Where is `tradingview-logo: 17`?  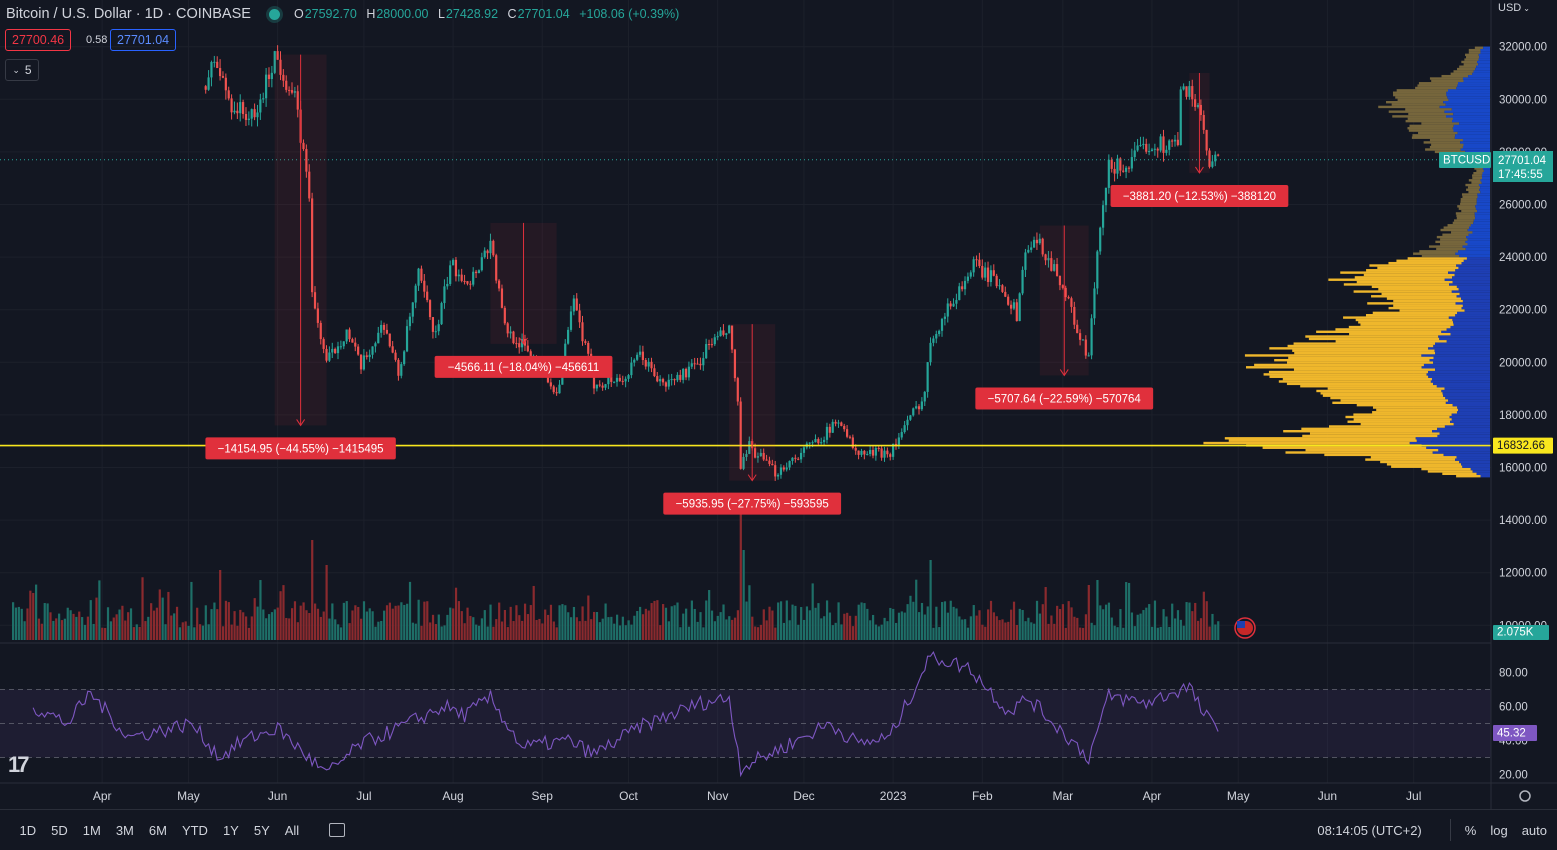 tradingview-logo: 17 is located at coordinates (19, 764).